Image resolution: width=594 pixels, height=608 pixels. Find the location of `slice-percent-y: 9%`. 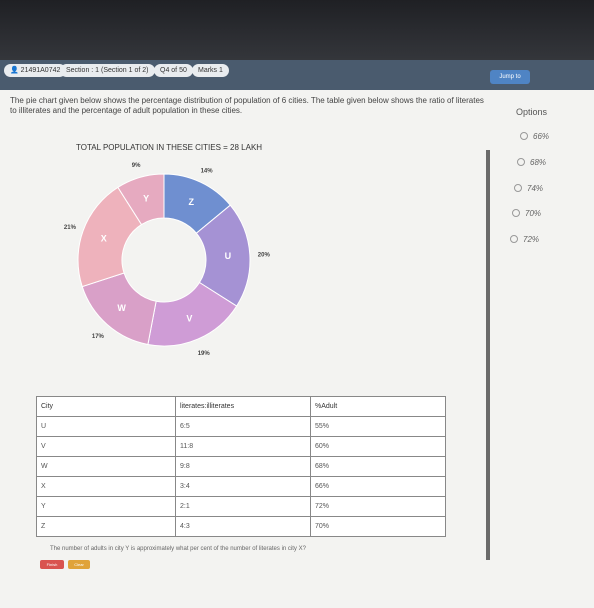

slice-percent-y: 9% is located at coordinates (136, 166).